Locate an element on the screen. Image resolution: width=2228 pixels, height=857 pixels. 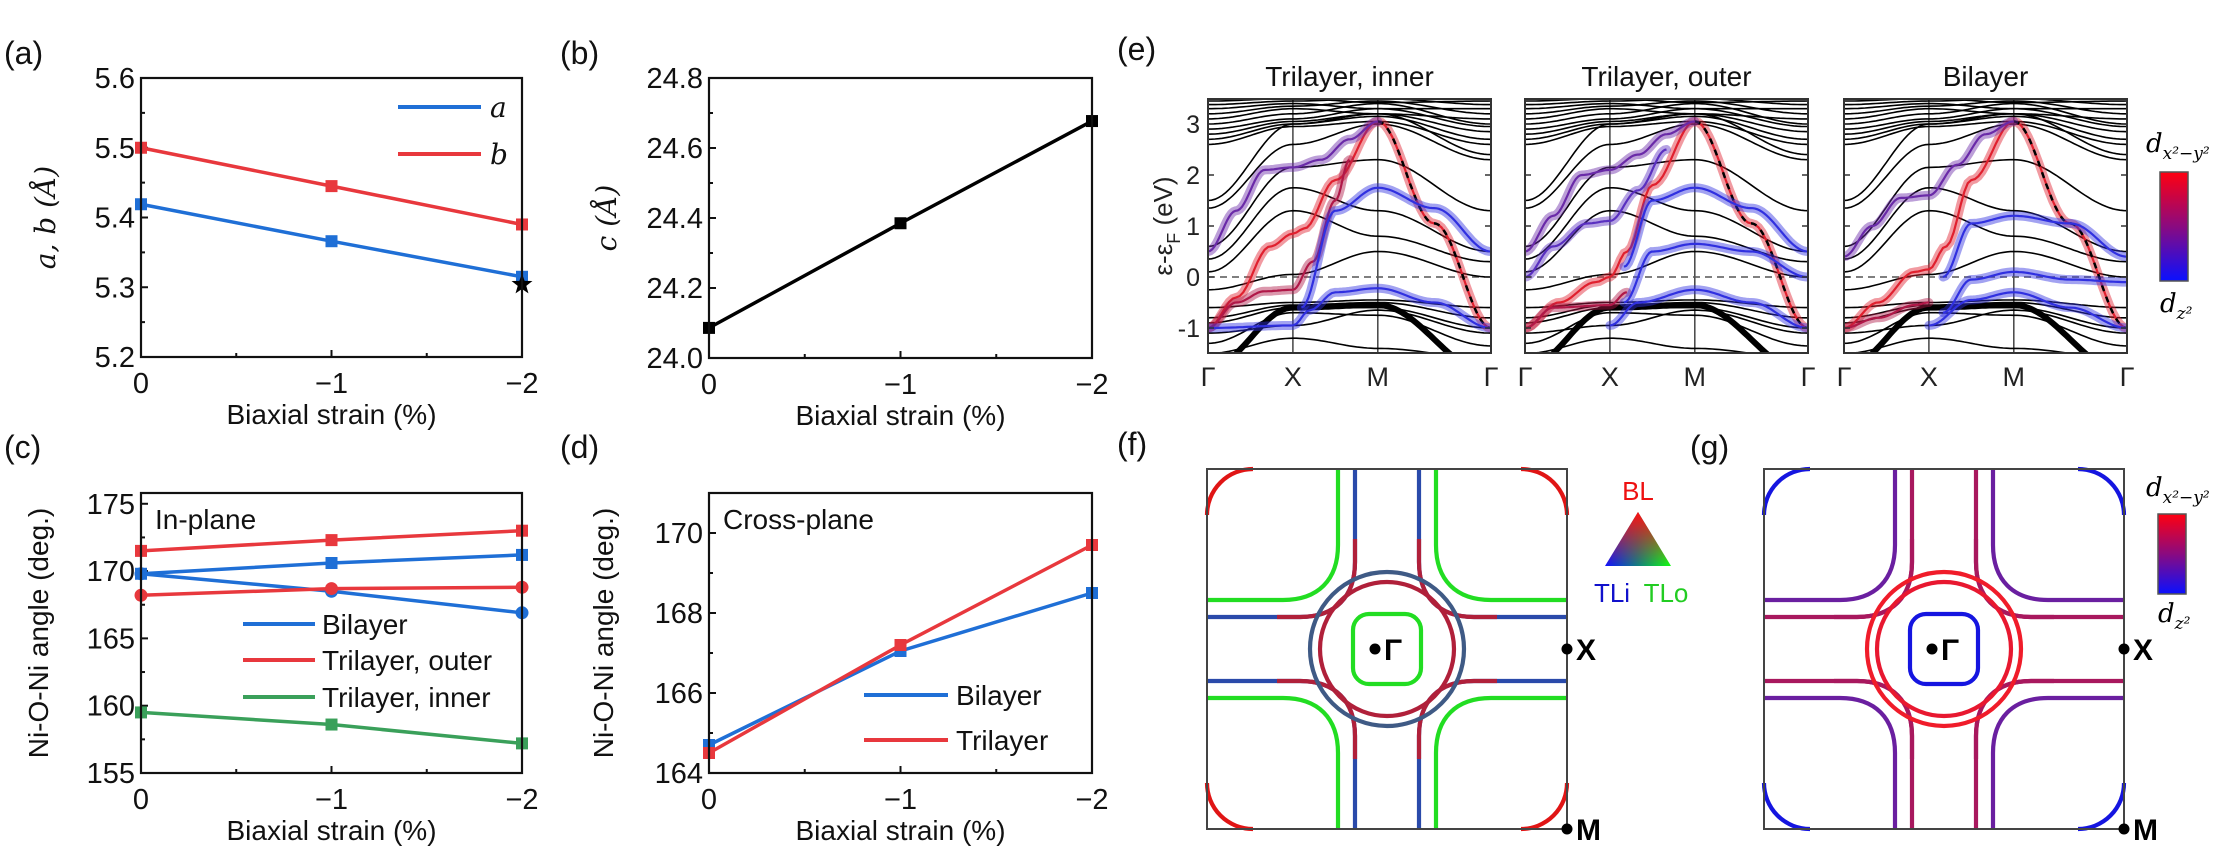
colorbar-e-bottom-label: dz² is located at coordinates (2176, 306).